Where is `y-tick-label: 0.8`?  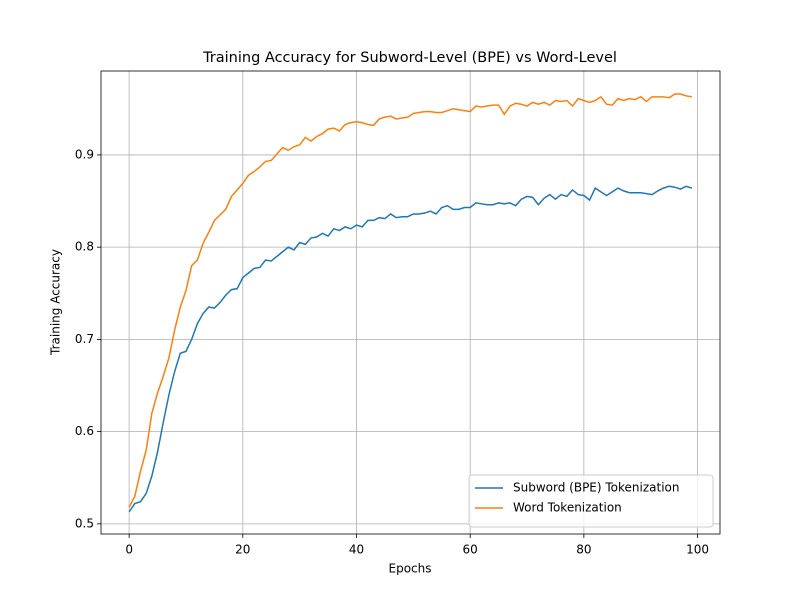 y-tick-label: 0.8 is located at coordinates (84, 247).